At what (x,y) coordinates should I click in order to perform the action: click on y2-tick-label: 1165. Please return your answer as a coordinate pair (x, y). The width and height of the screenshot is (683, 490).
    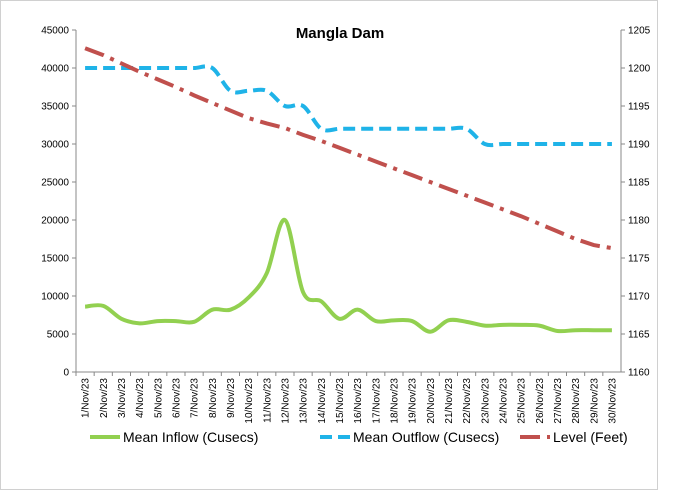
    Looking at the image, I should click on (639, 335).